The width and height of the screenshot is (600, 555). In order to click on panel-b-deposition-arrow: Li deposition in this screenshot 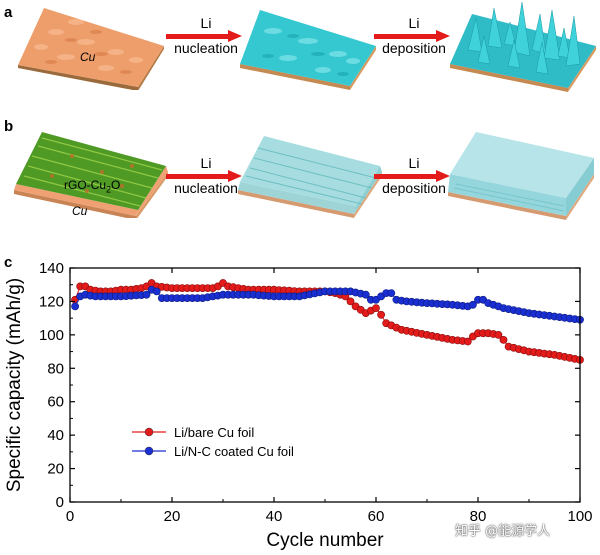, I will do `click(414, 176)`.